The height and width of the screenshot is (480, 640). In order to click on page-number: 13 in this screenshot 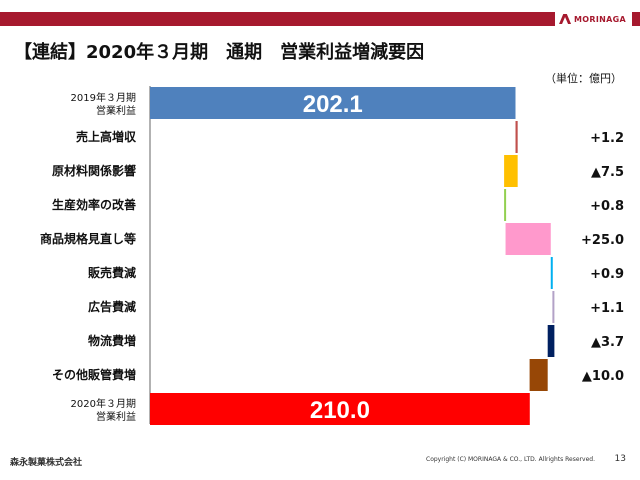, I will do `click(620, 459)`.